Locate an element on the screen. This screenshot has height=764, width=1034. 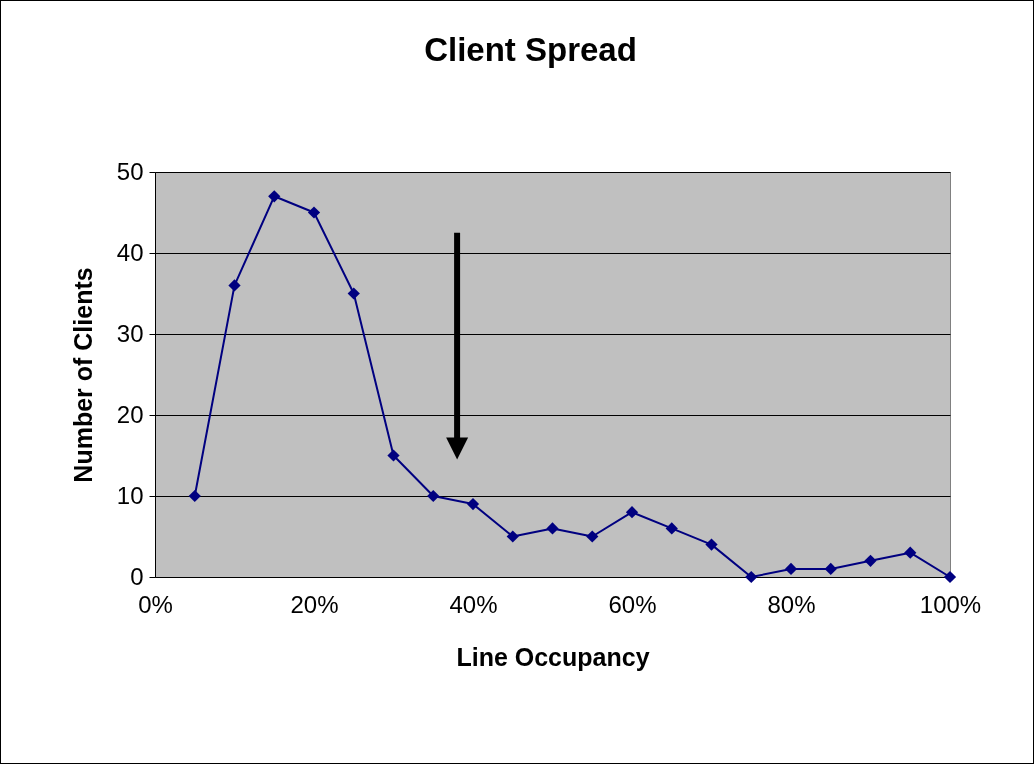
x-axis-title: Line Occupancy is located at coordinates (553, 656).